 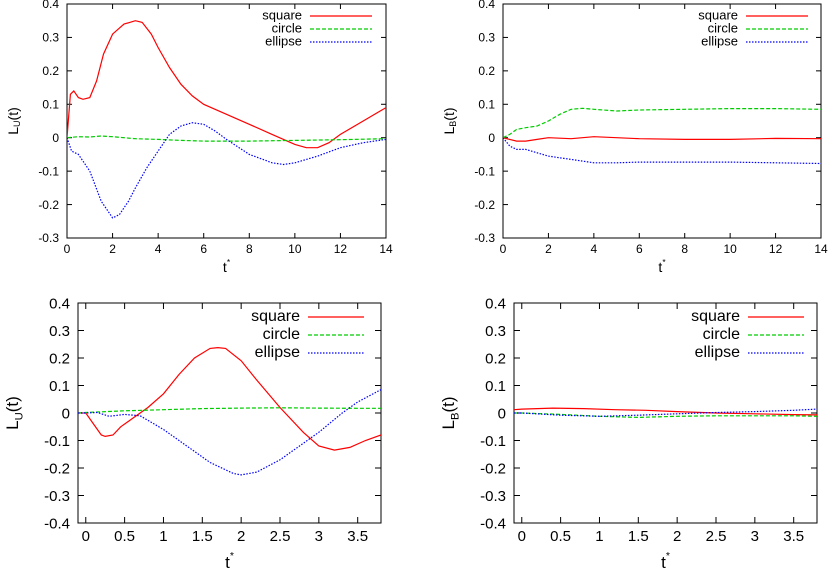 What do you see at coordinates (163, 536) in the screenshot?
I see `x-tick-label: 1` at bounding box center [163, 536].